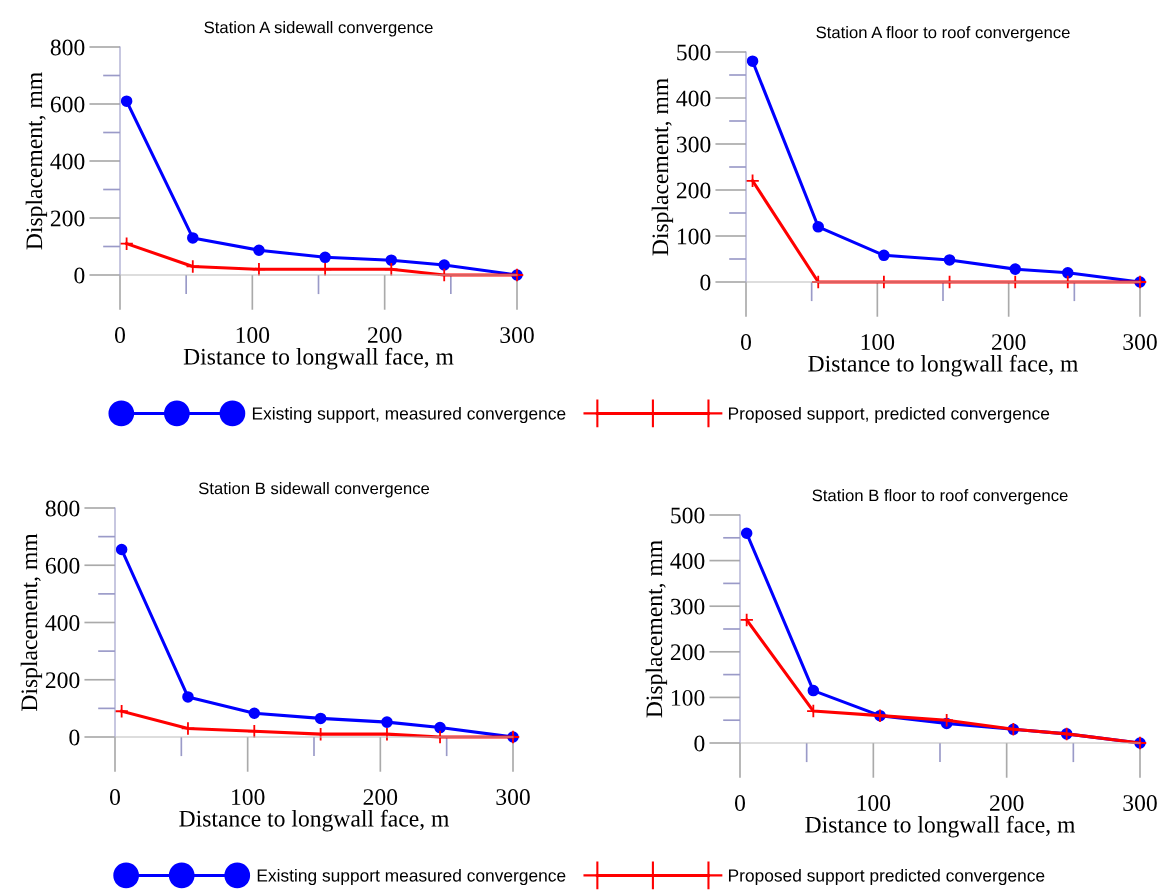 The image size is (1166, 892). What do you see at coordinates (886, 877) in the screenshot?
I see `legend-label: Proposed support predicted convergence` at bounding box center [886, 877].